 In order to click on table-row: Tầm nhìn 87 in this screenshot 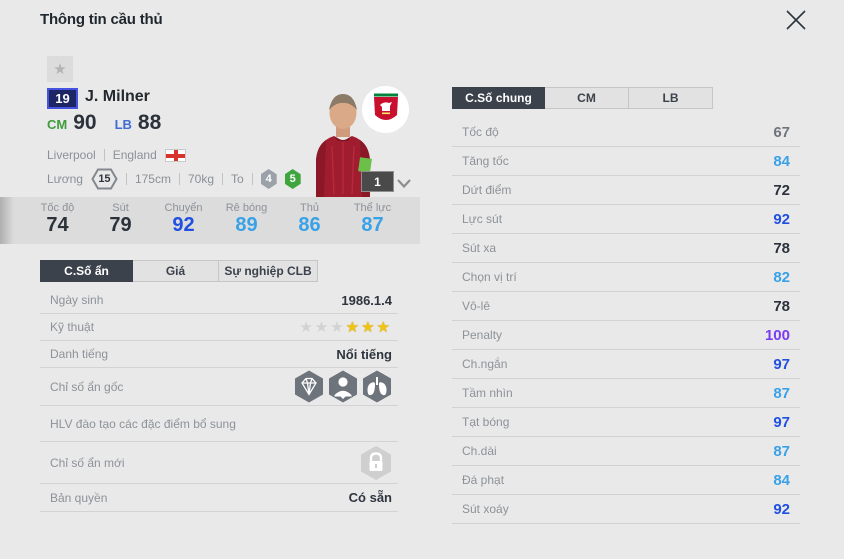, I will do `click(626, 393)`.